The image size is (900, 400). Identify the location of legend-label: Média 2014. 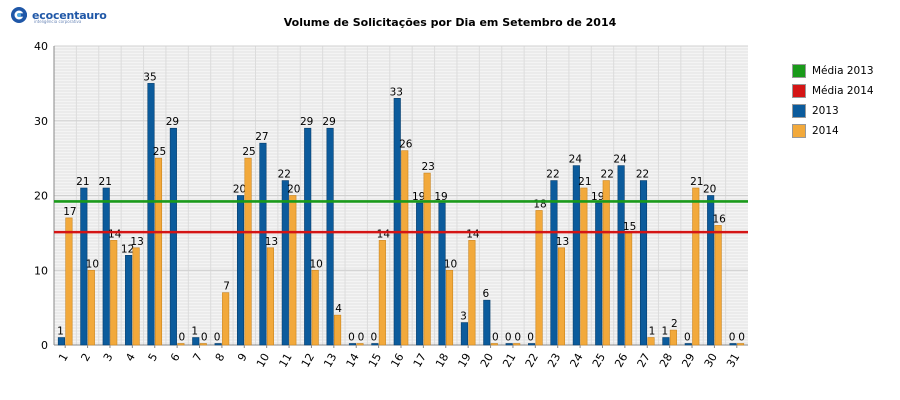
(843, 91).